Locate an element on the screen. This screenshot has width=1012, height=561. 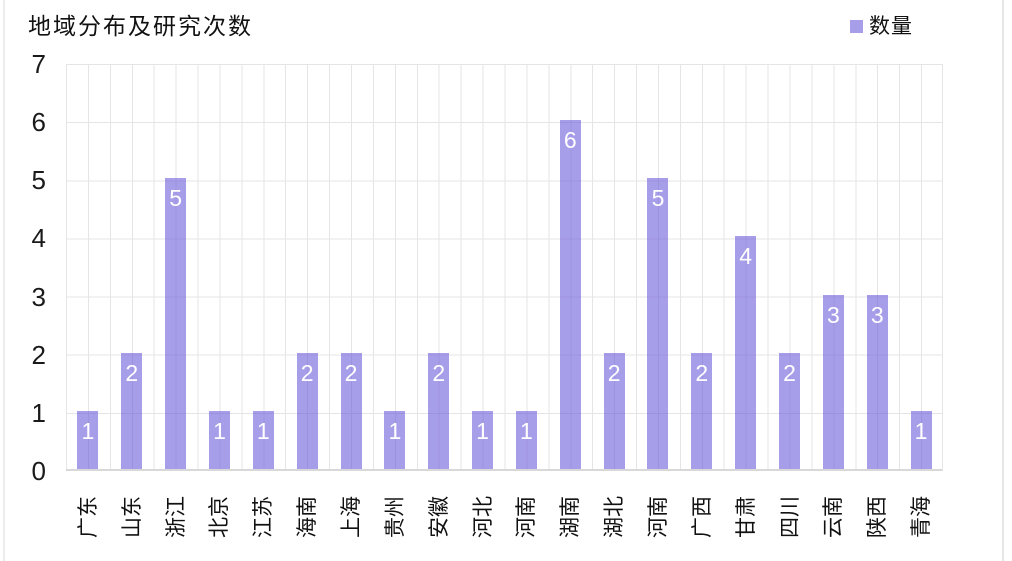
x-axis-category-label: 江苏 is located at coordinates (263, 517).